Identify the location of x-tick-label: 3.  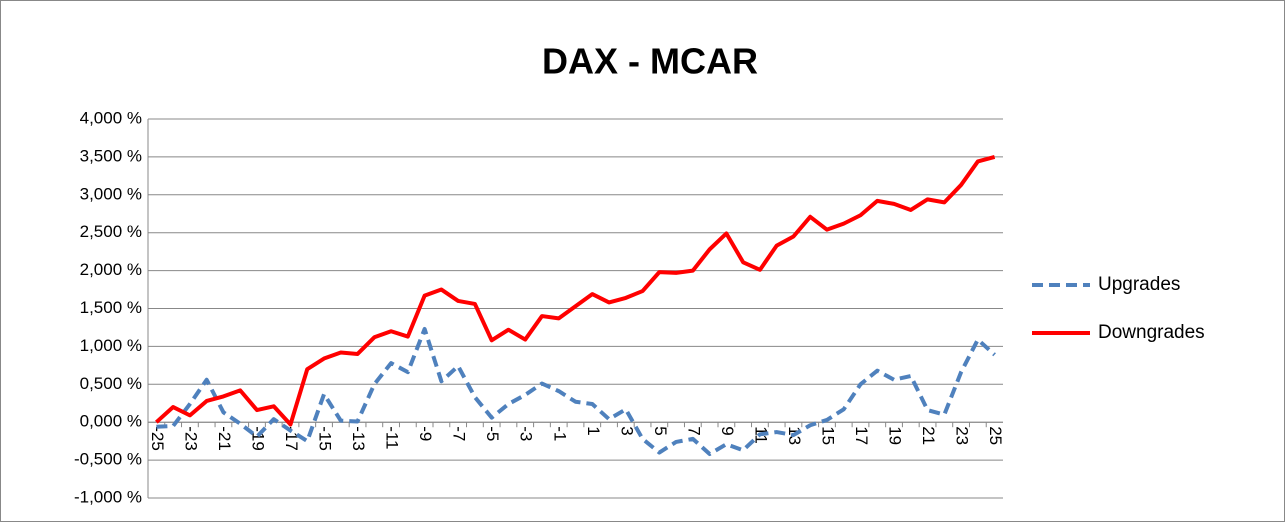
(626, 430).